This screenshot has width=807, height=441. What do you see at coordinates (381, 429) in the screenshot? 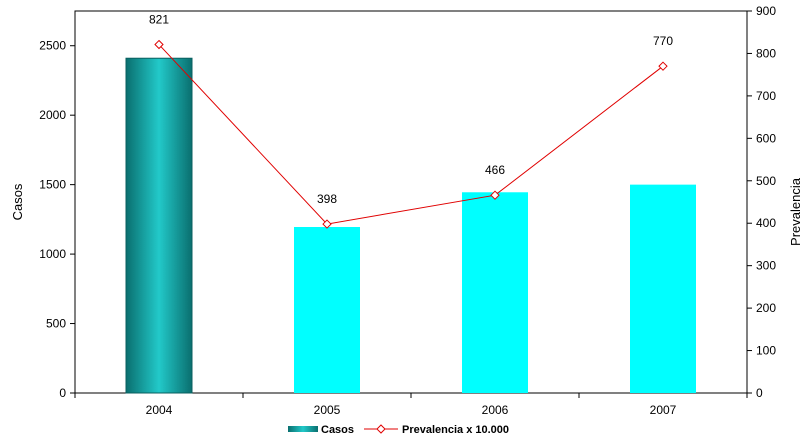
I see `legend-marker-prevalencia` at bounding box center [381, 429].